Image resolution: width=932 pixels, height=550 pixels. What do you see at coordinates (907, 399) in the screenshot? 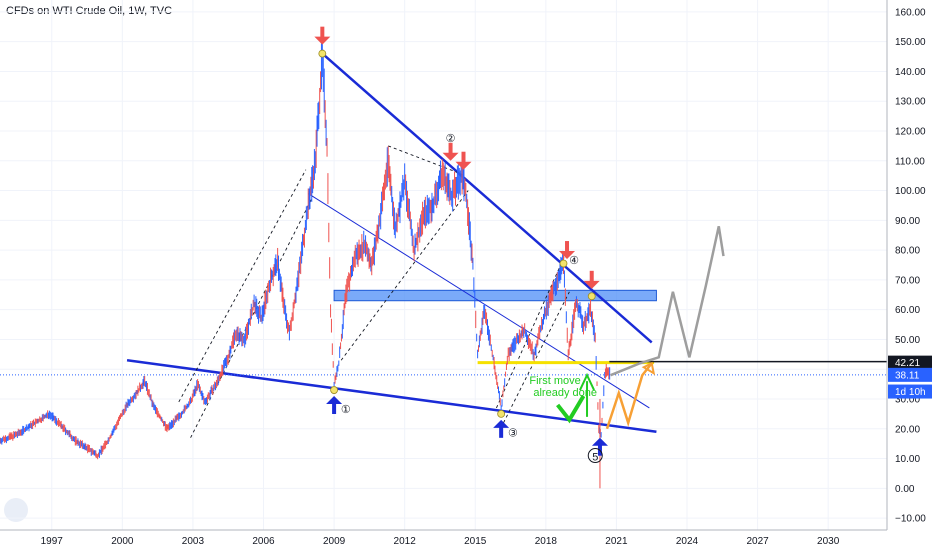
I see `price-tick-label: 30.00` at bounding box center [907, 399].